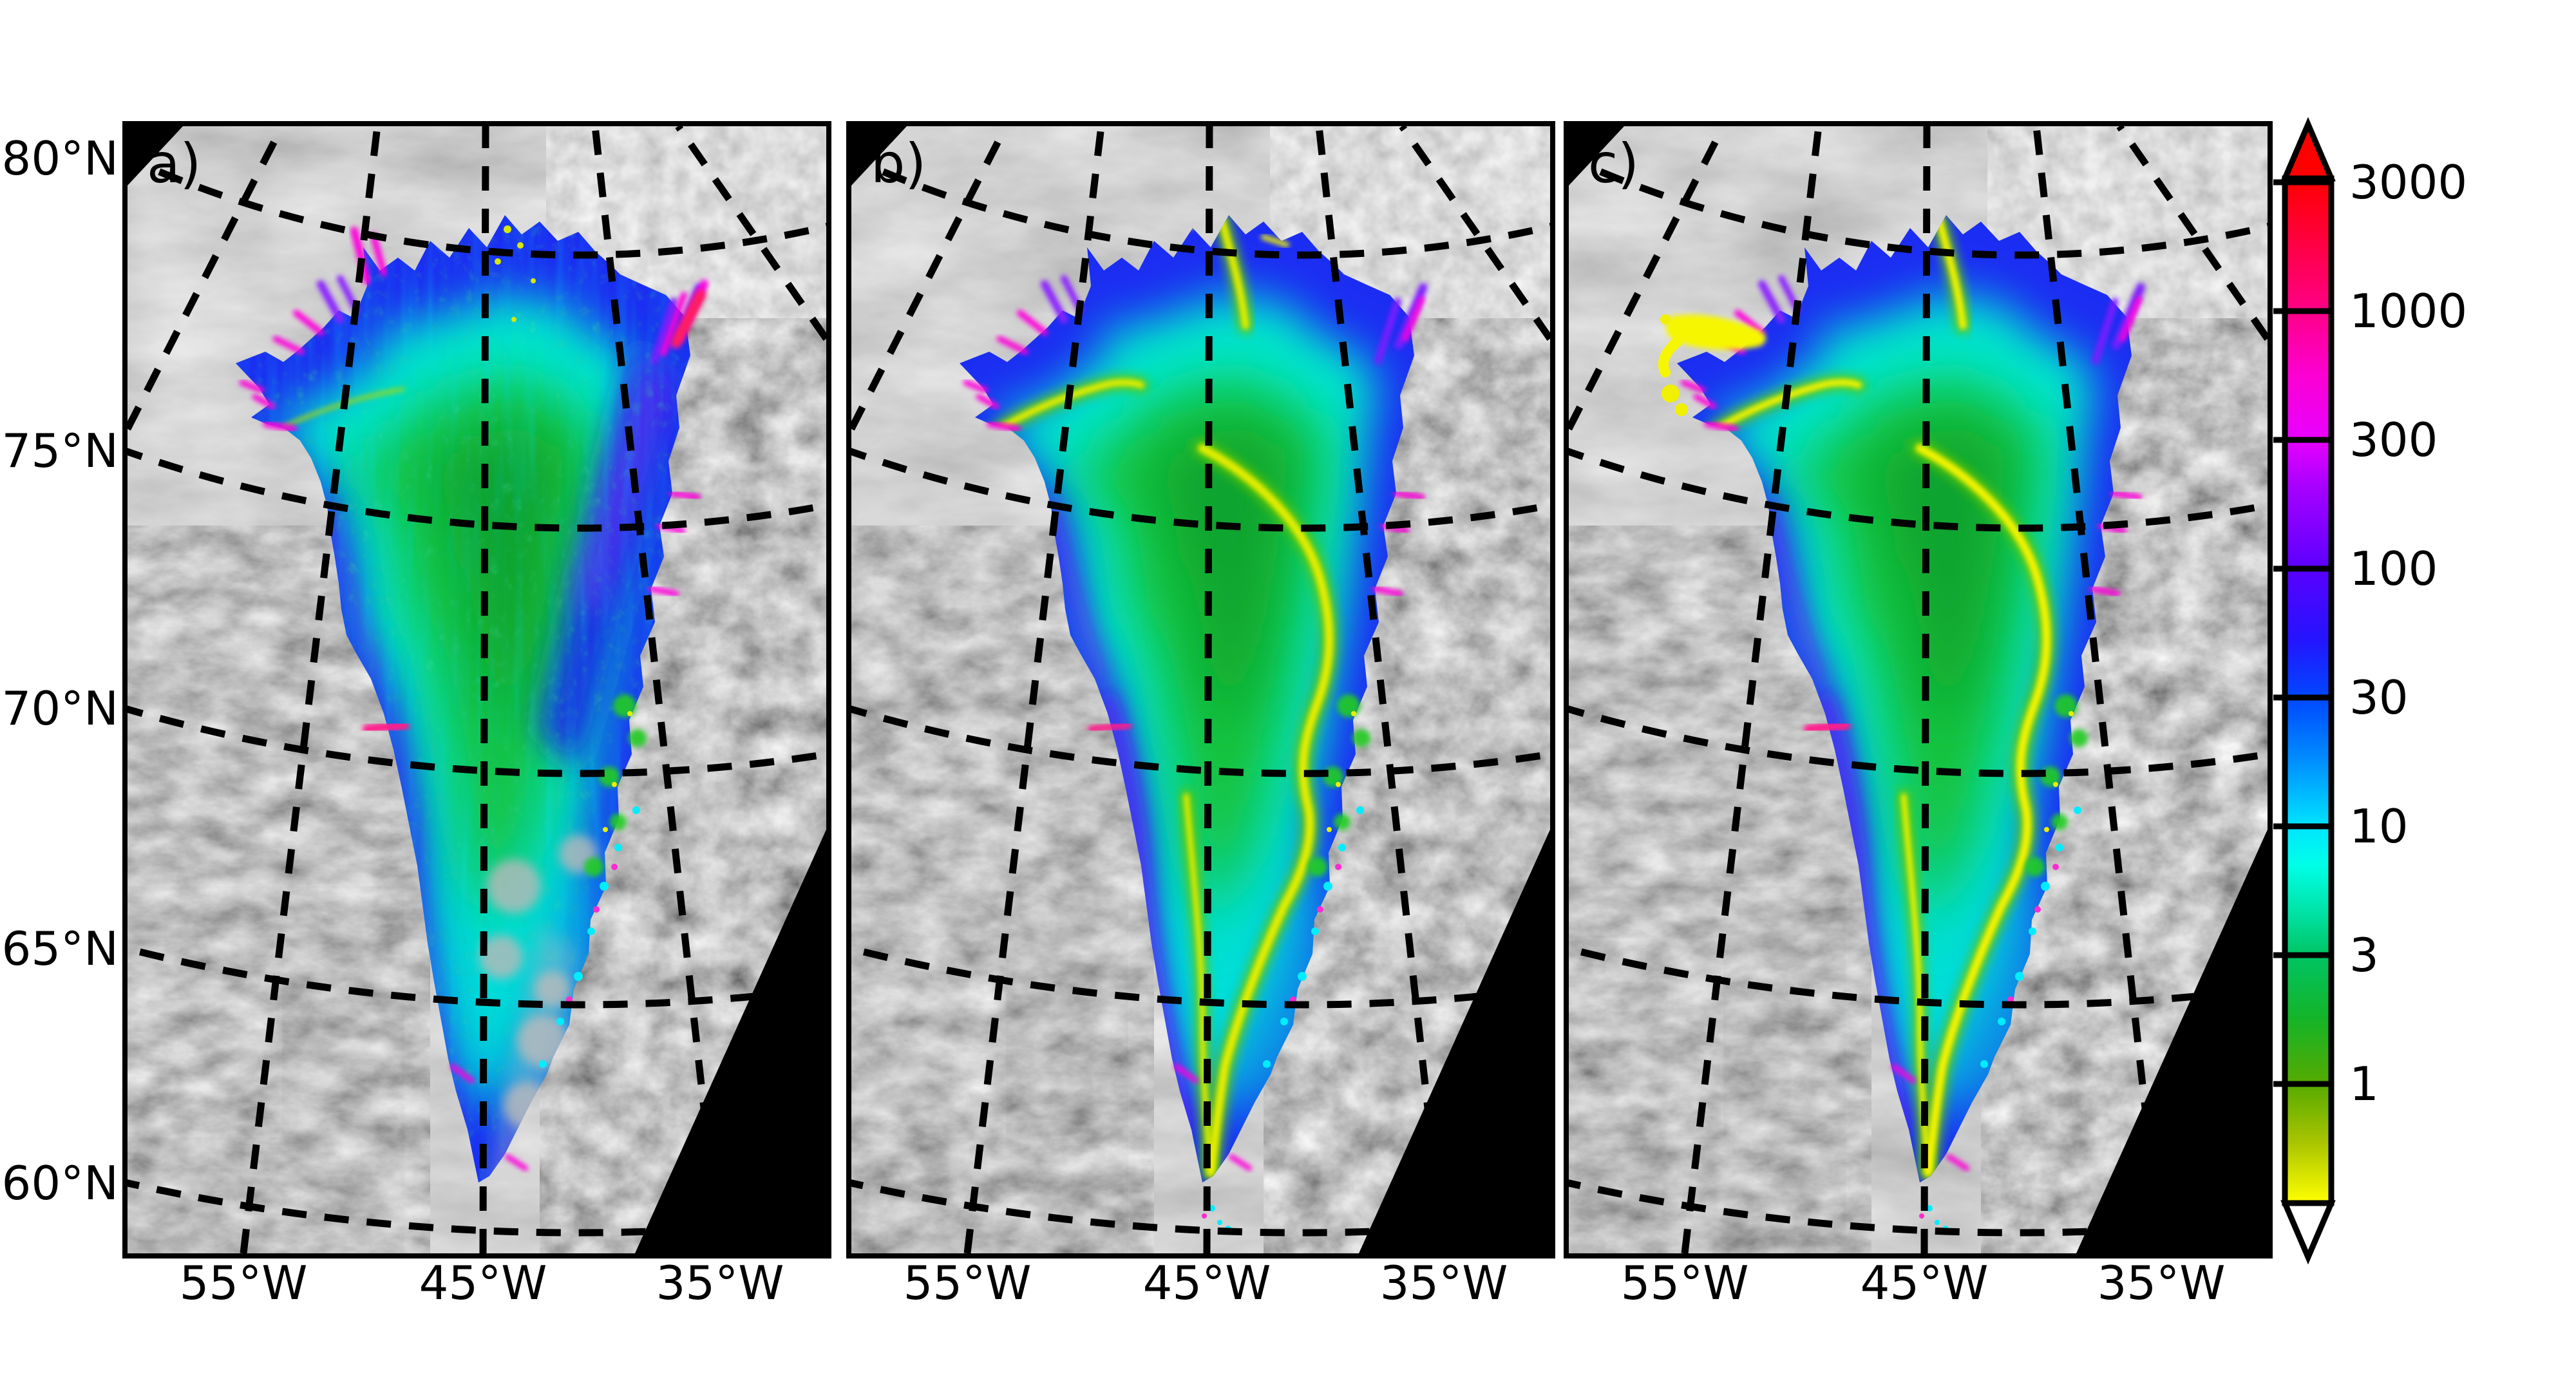 This screenshot has height=1377, width=2576. I want to click on colorbar-tick-label: 1000, so click(2408, 311).